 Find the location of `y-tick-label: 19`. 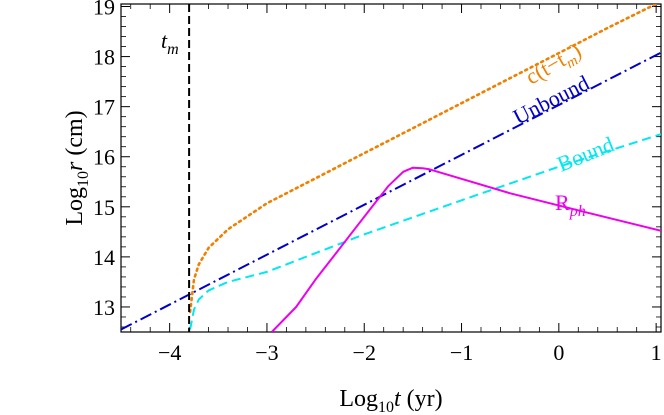

y-tick-label: 19 is located at coordinates (104, 10).